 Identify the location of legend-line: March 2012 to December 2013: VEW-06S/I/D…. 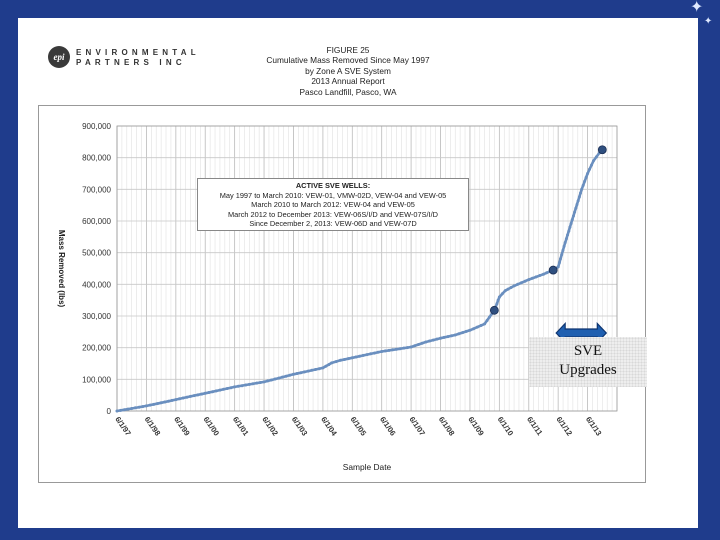
(333, 214).